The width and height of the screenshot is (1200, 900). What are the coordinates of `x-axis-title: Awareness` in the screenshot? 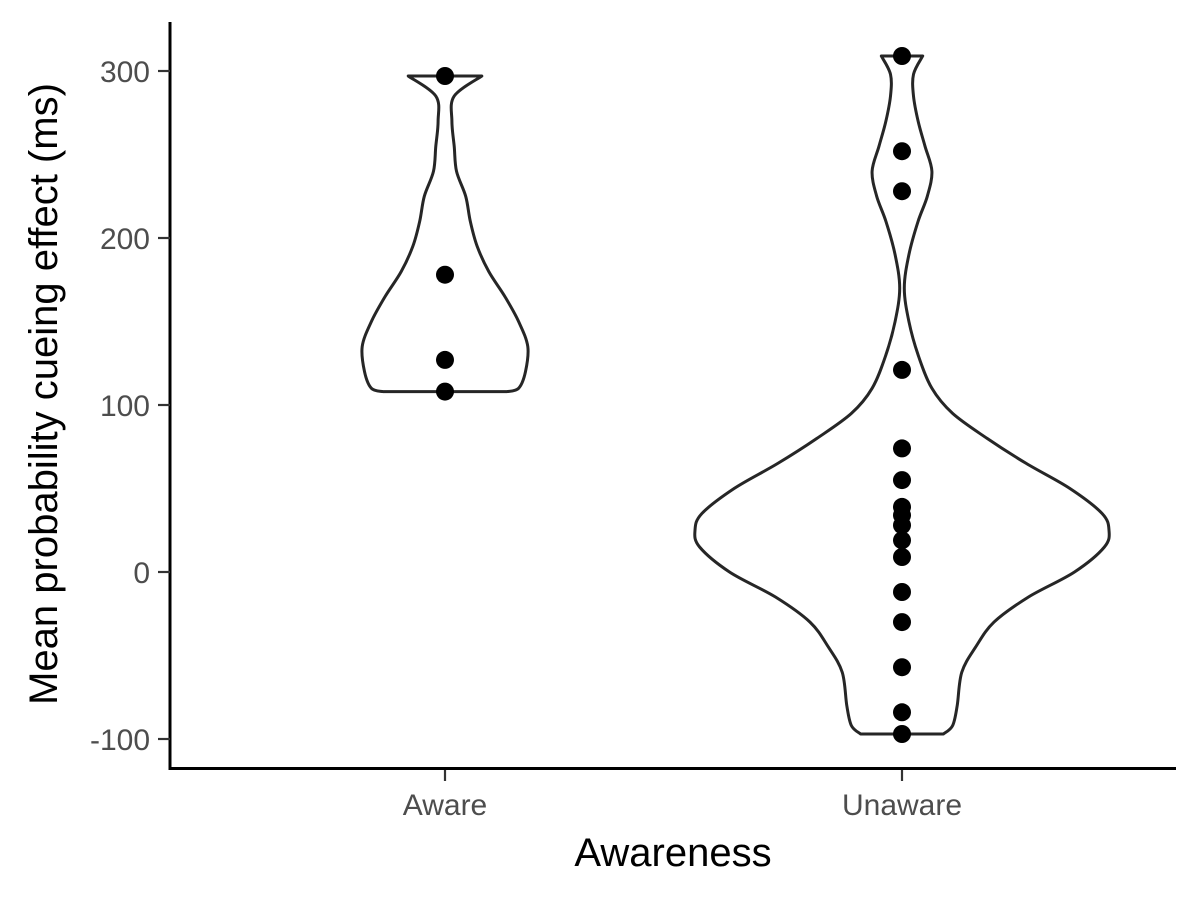 It's located at (672, 853).